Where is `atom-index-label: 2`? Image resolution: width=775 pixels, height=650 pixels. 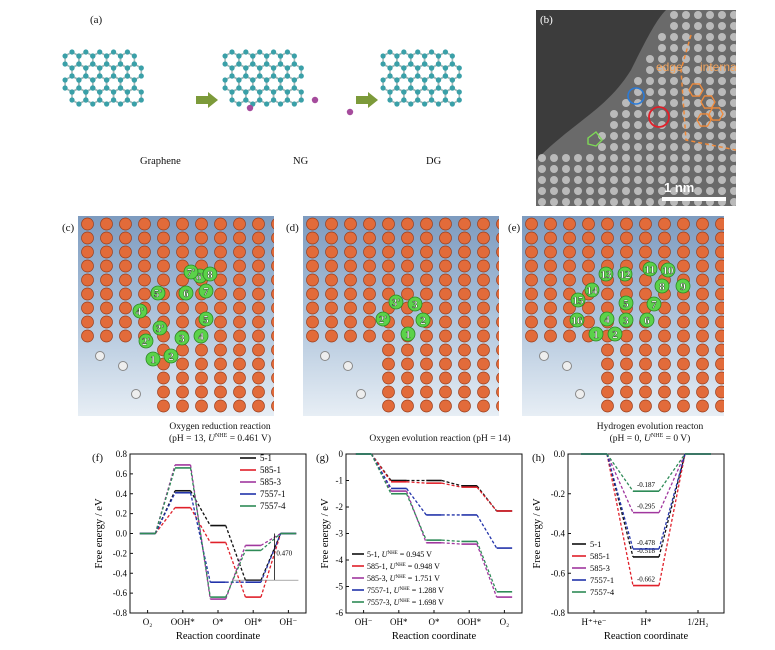
atom-index-label: 2 is located at coordinates (423, 321).